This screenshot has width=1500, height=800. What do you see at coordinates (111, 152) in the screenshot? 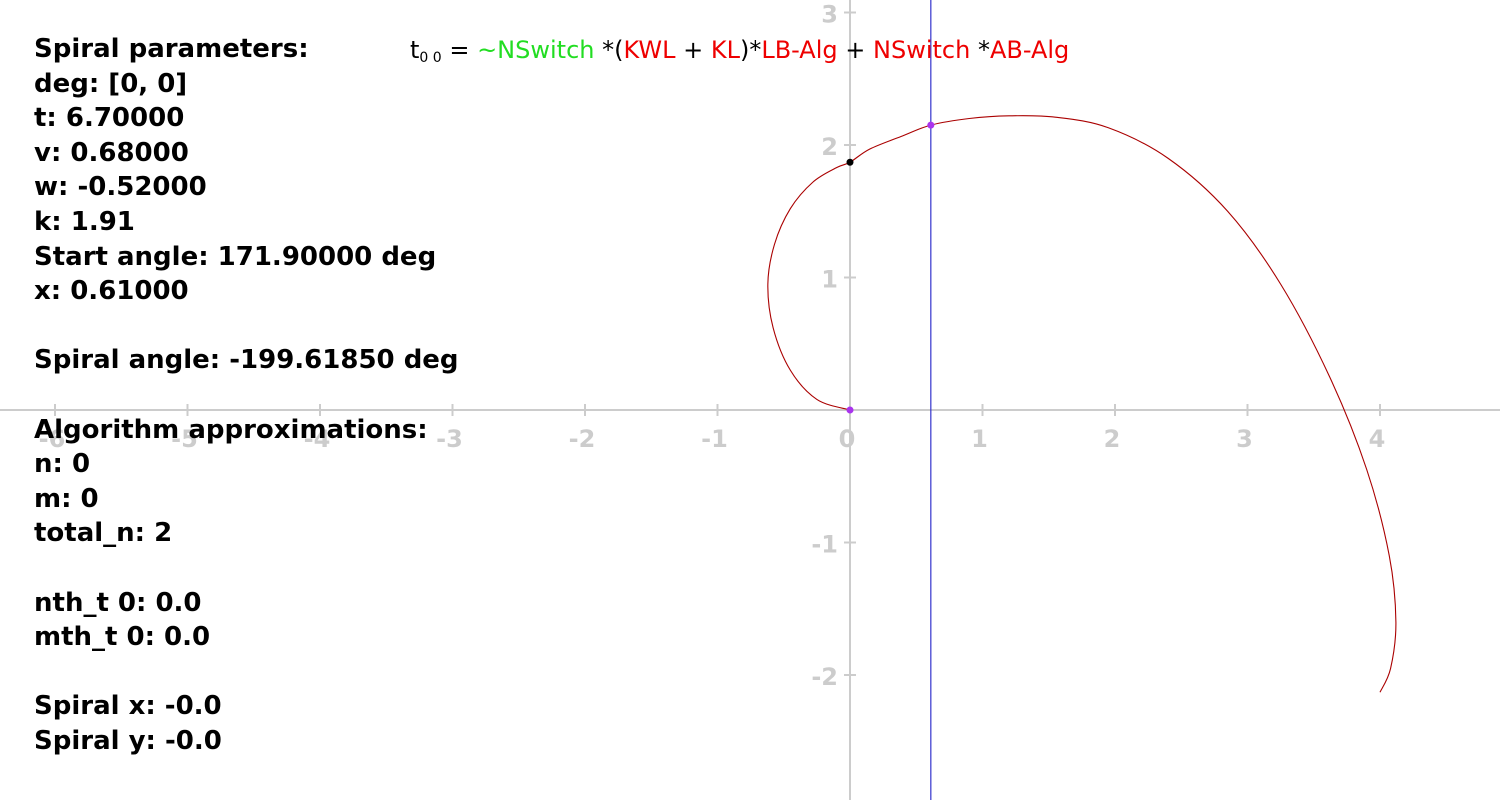
I see `info-line: v: 0.68000` at bounding box center [111, 152].